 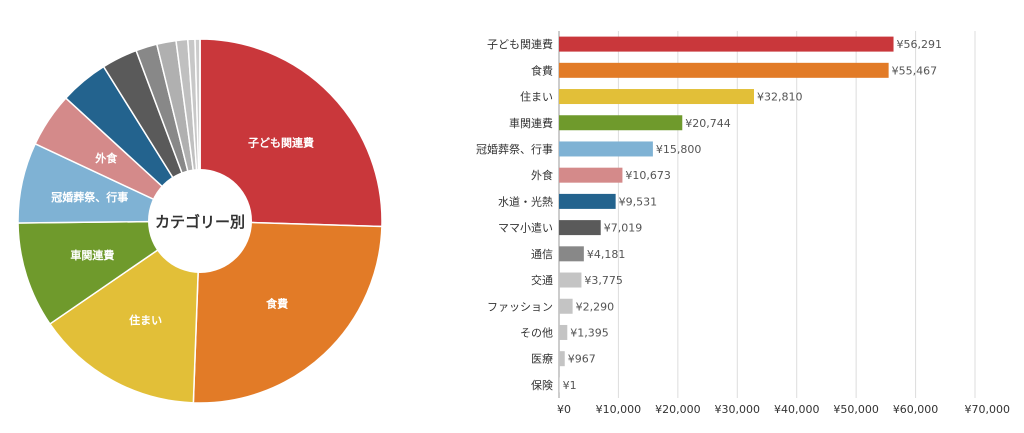 What do you see at coordinates (679, 149) in the screenshot?
I see `value-label: ¥15,800` at bounding box center [679, 149].